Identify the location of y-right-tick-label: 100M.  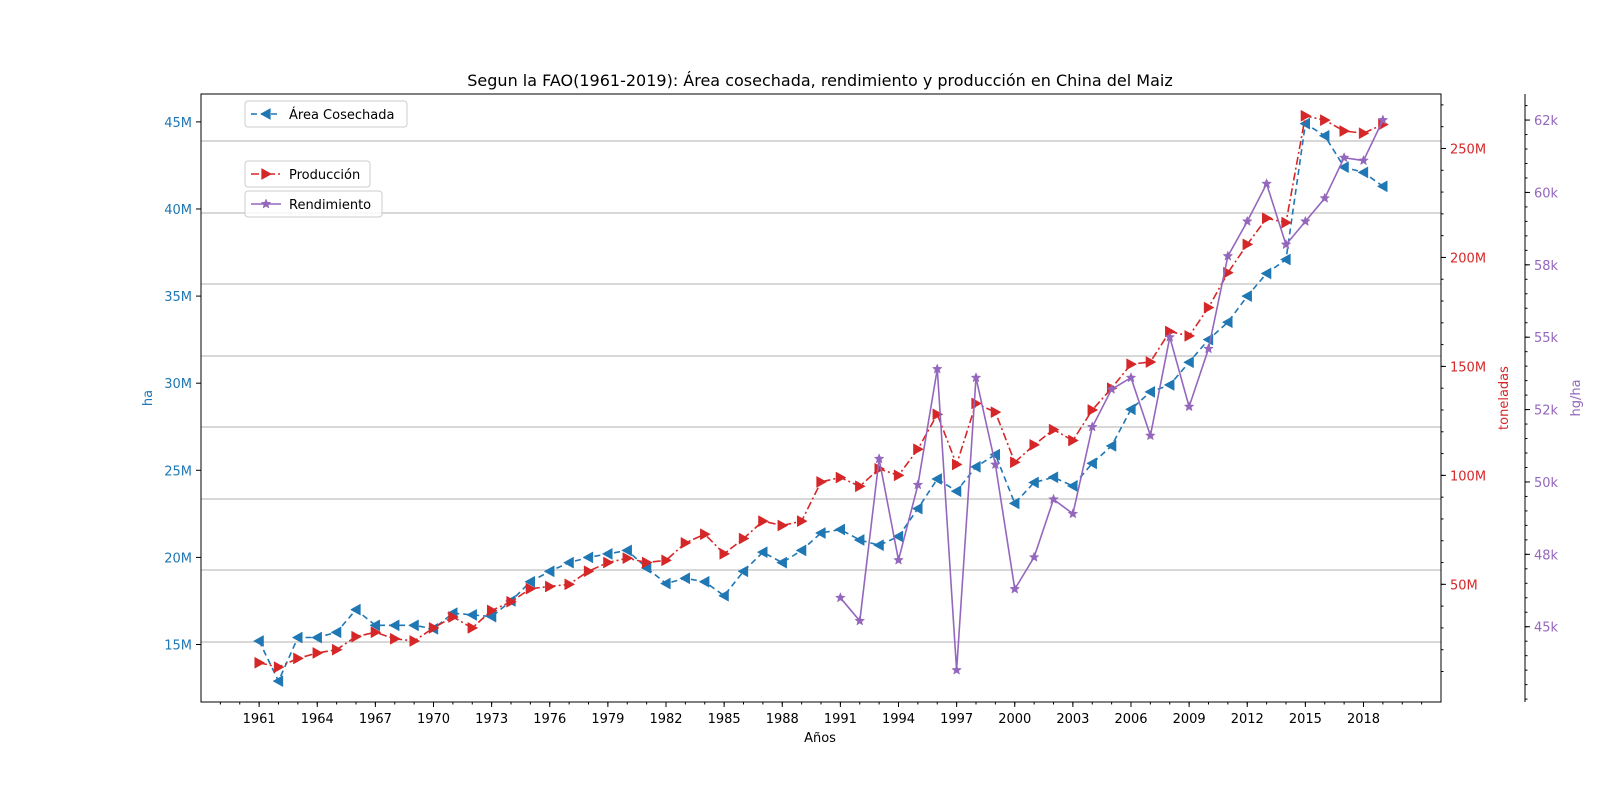
(1468, 476).